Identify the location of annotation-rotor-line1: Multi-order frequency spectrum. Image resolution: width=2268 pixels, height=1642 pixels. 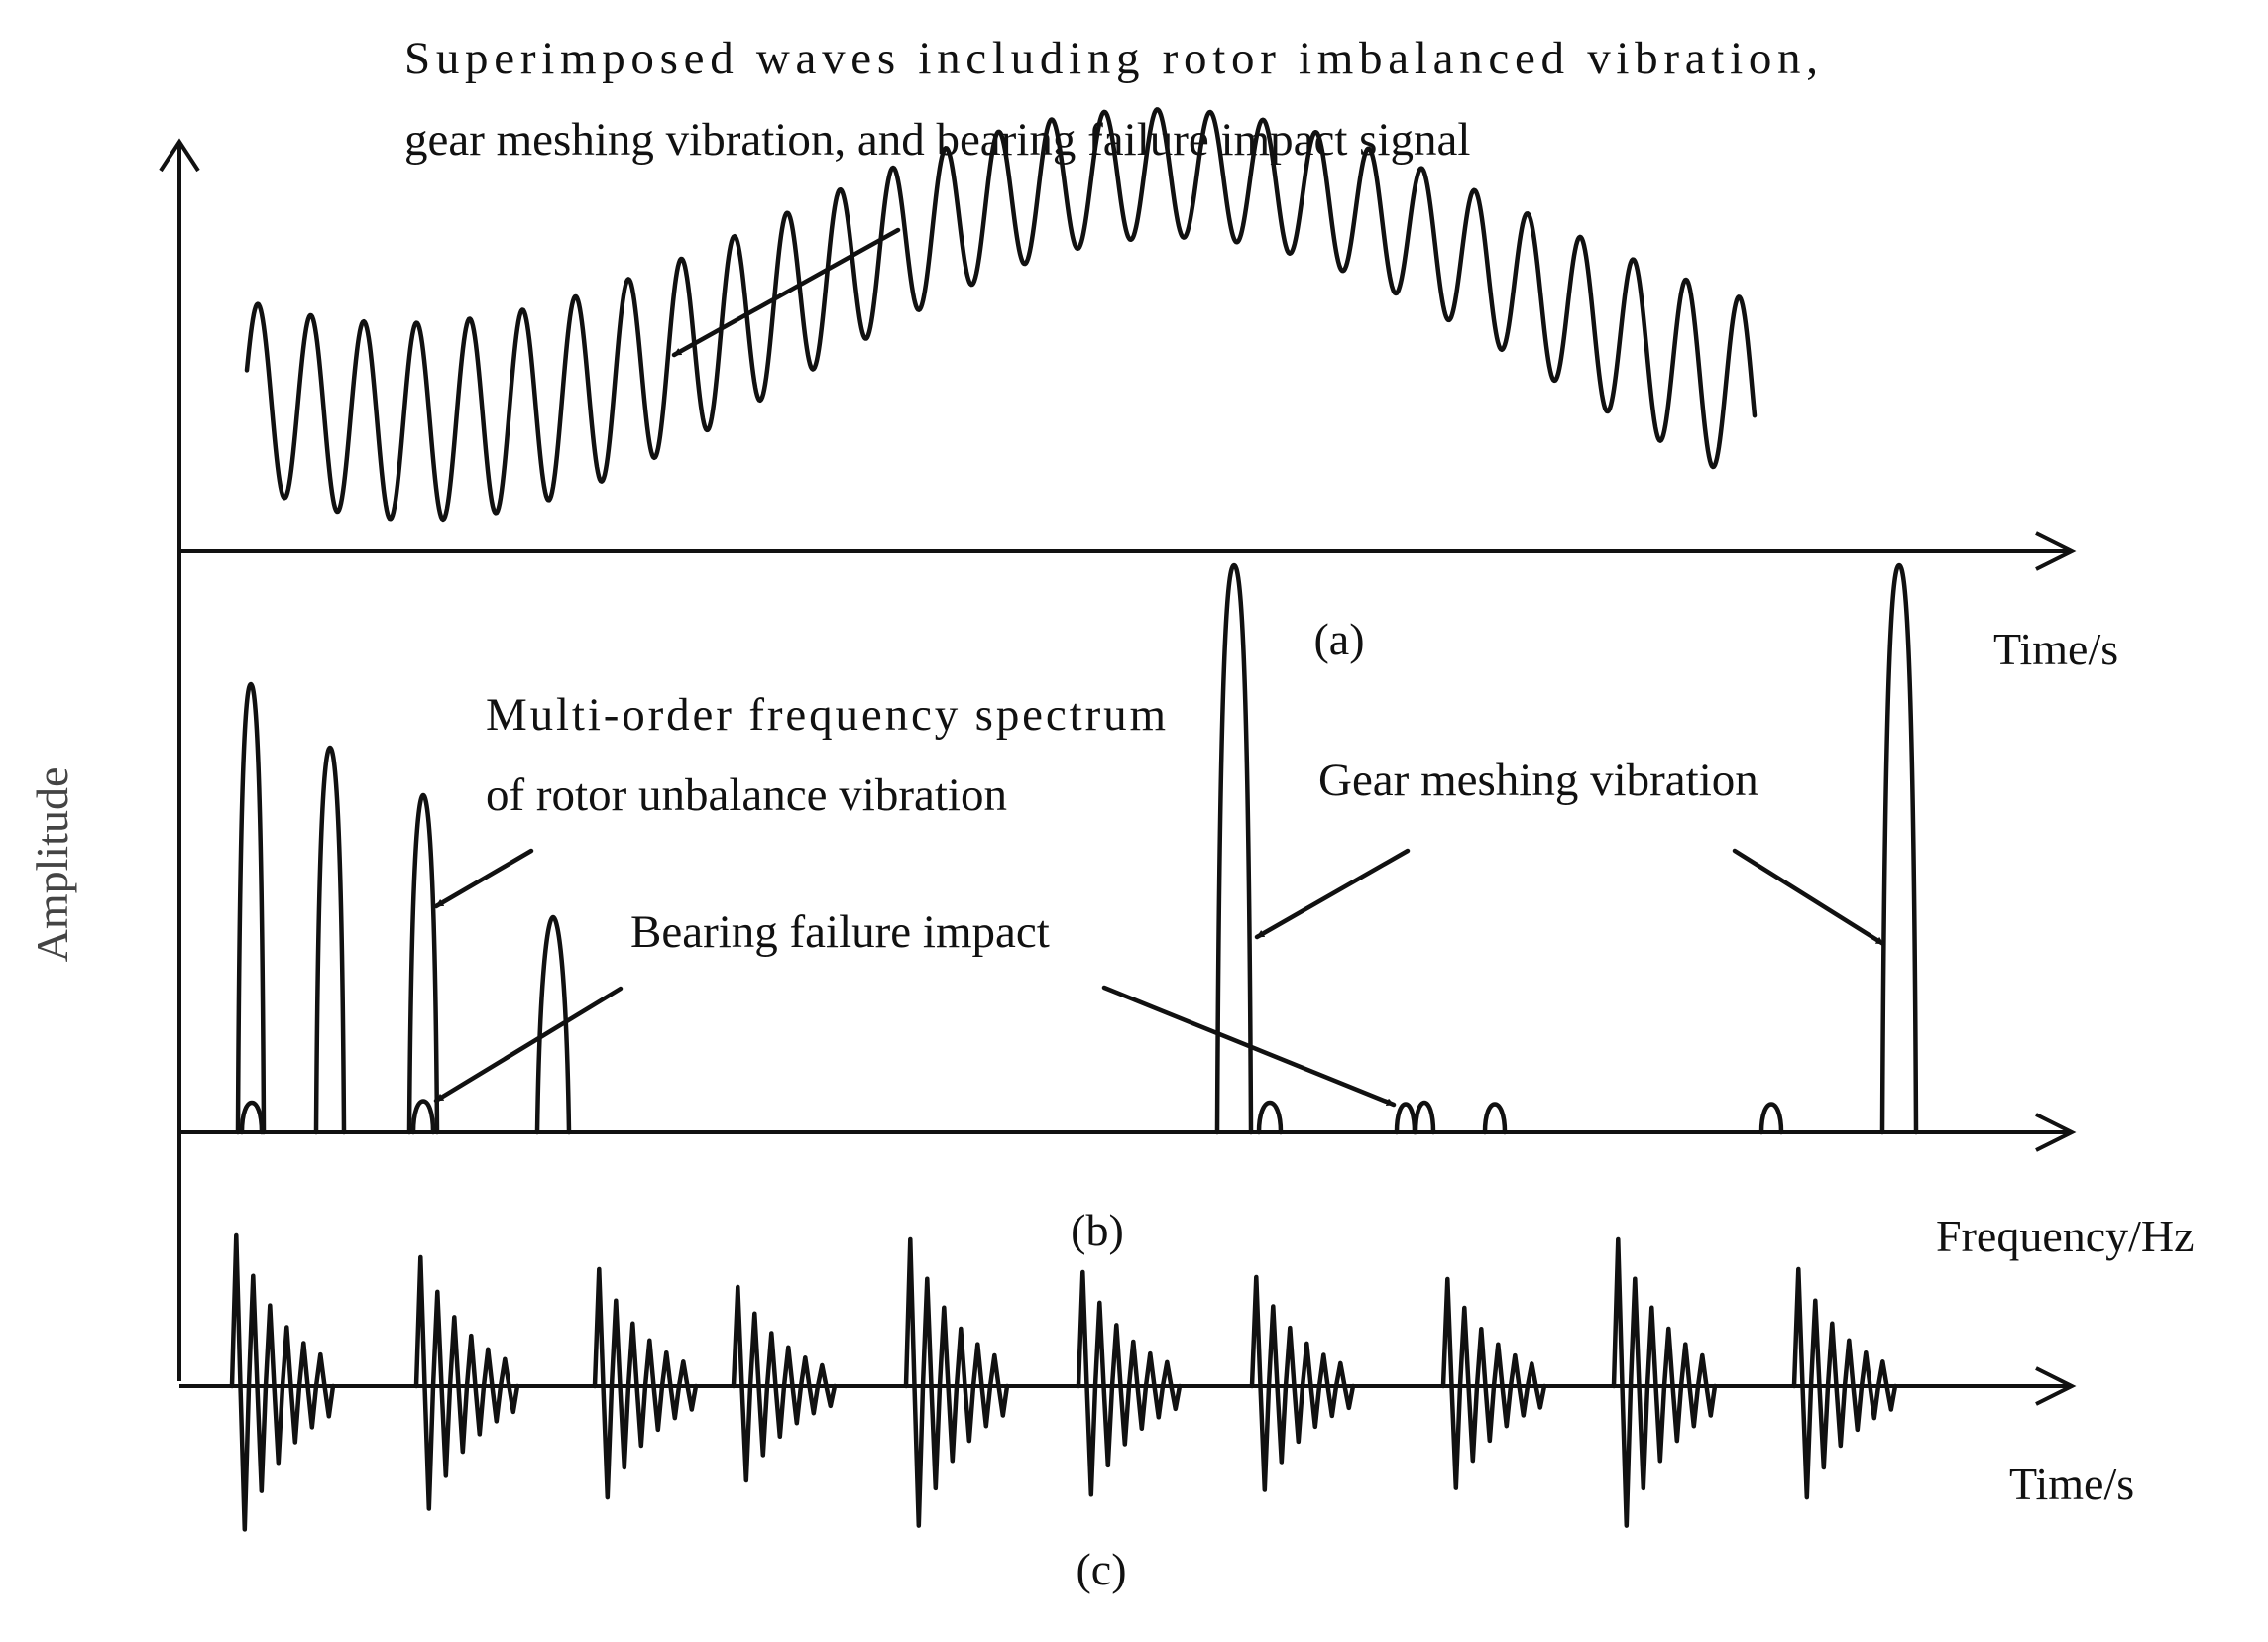
(826, 715).